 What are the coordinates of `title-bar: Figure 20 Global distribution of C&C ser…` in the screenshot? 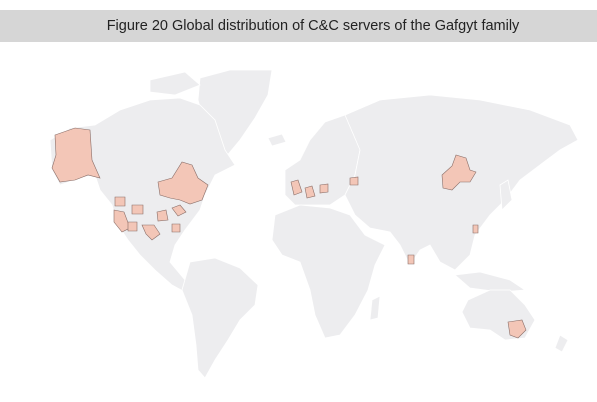 It's located at (298, 26).